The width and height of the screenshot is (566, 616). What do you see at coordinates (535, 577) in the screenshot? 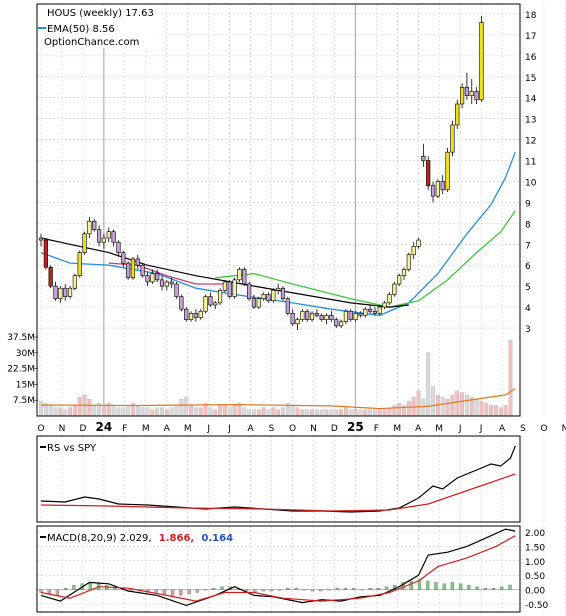
I see `macd-tick-label: 0.50` at bounding box center [535, 577].